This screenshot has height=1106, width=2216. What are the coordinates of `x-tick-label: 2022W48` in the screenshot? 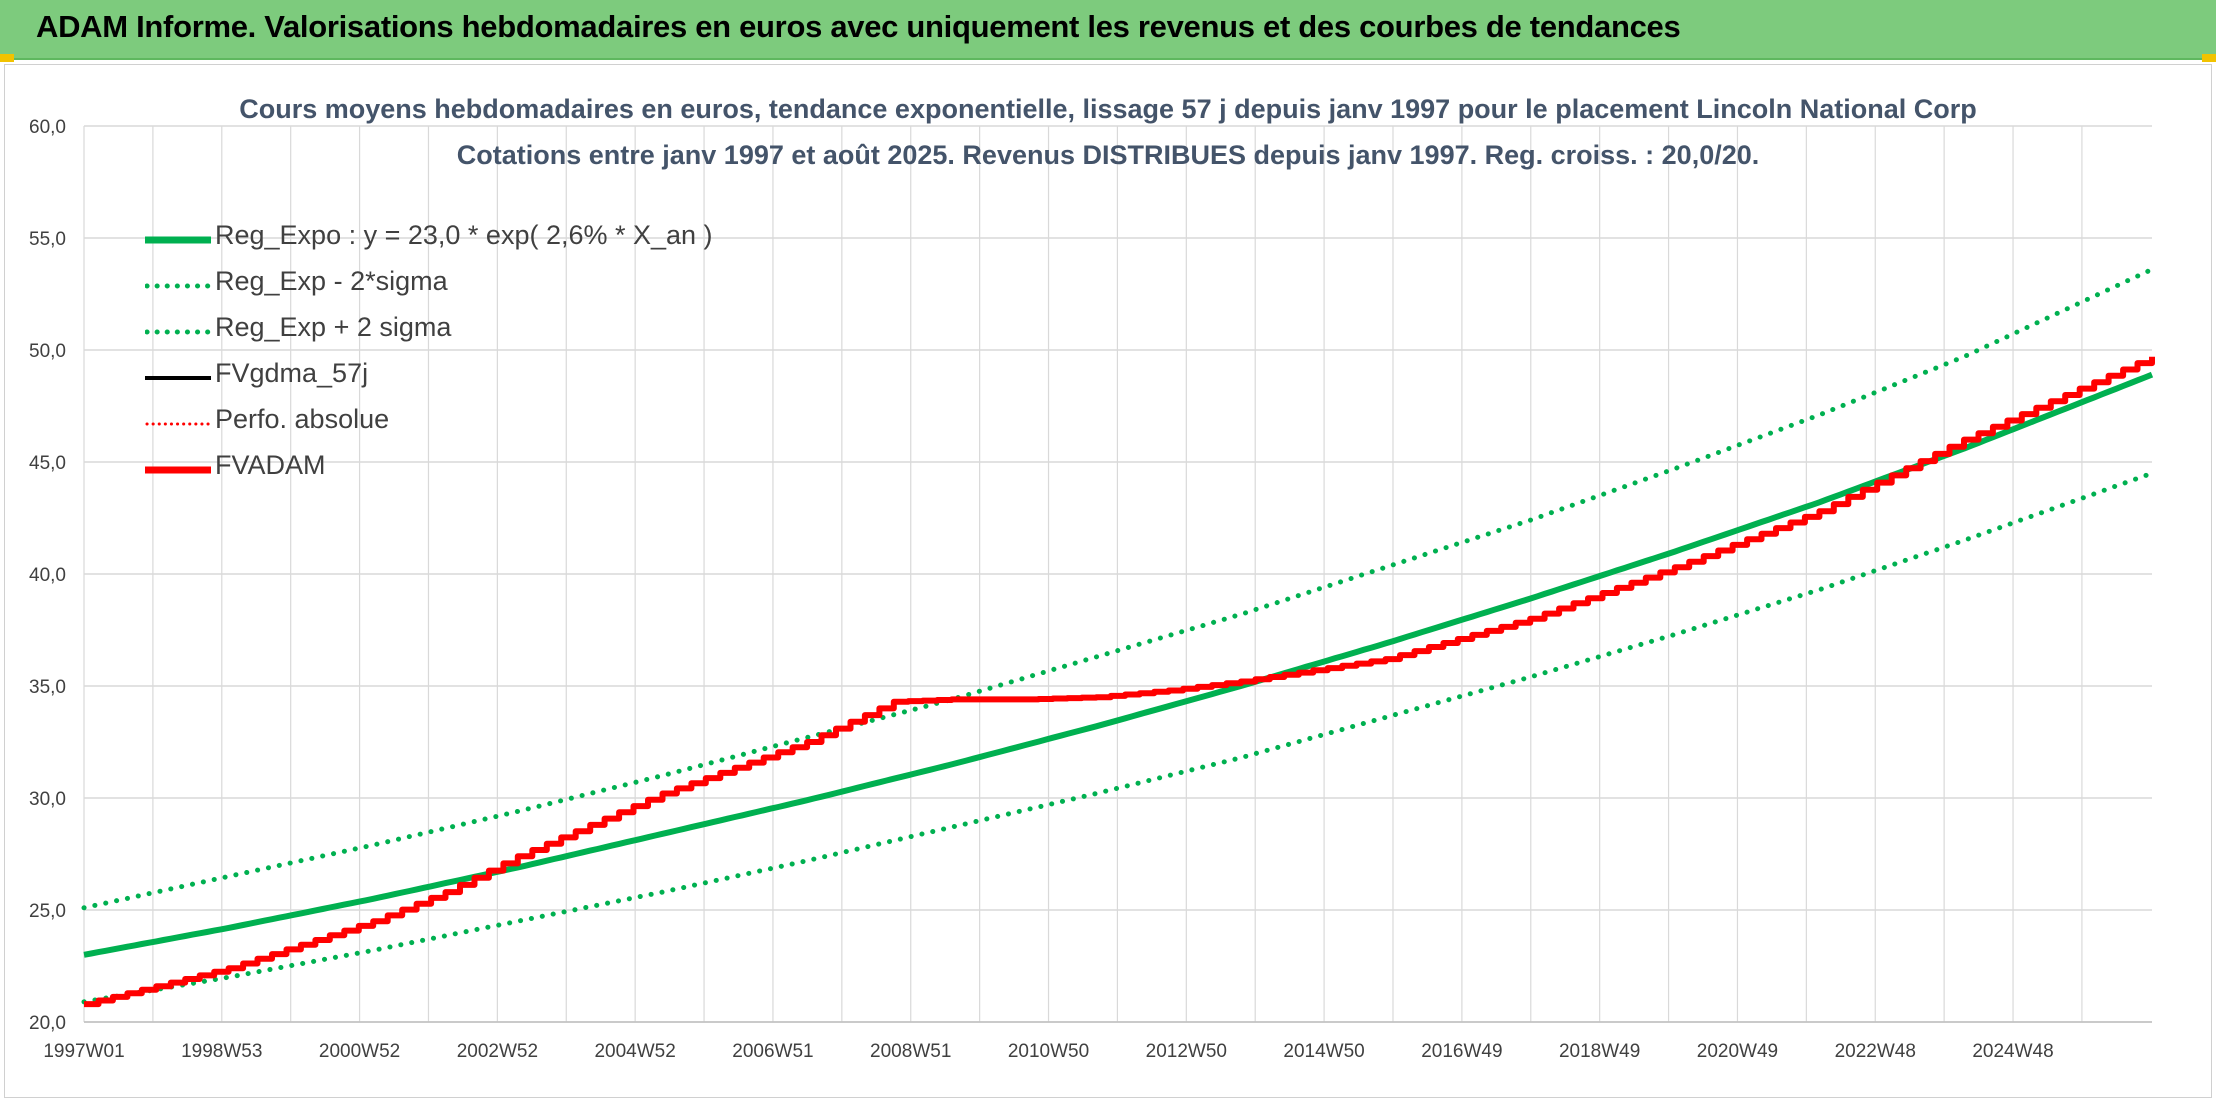 It's located at (1875, 1051).